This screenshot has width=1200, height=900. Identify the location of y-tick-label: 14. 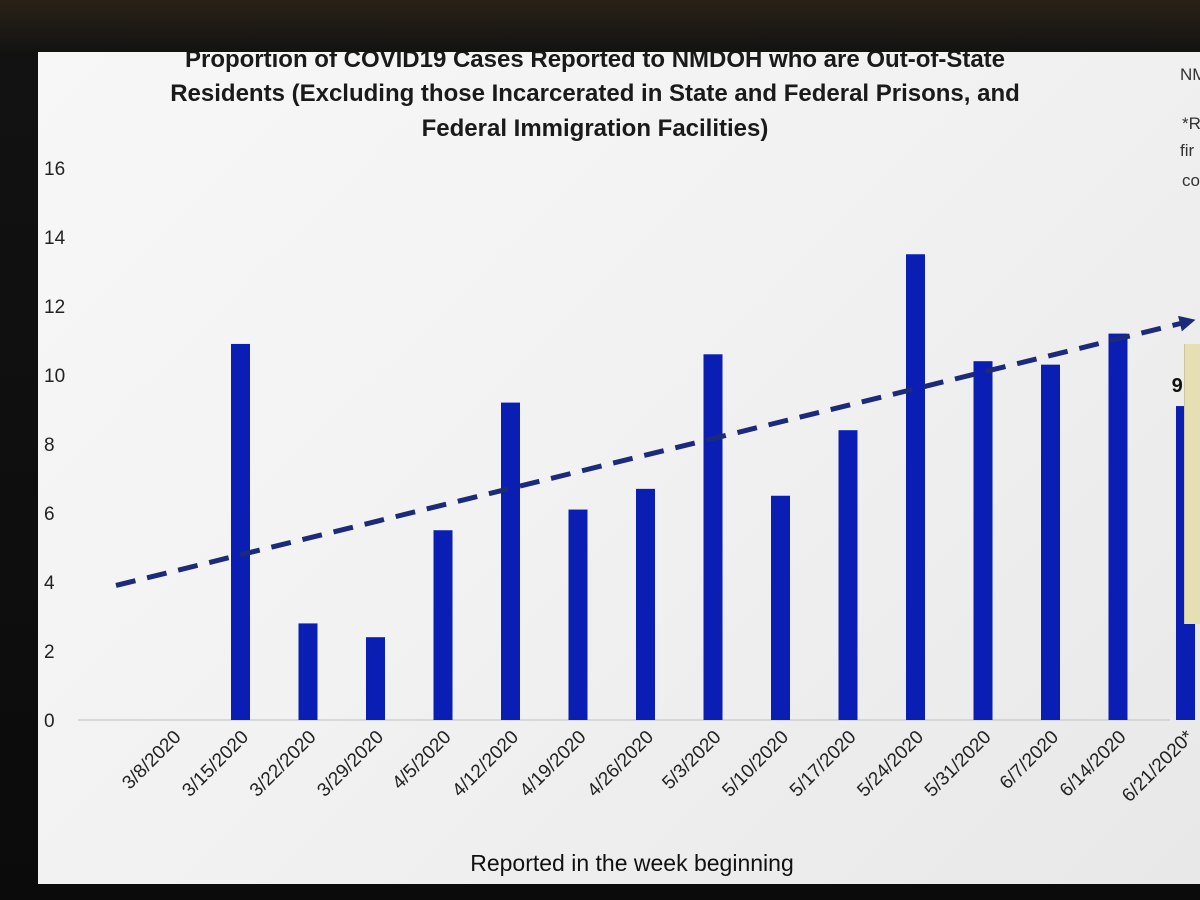
(55, 238).